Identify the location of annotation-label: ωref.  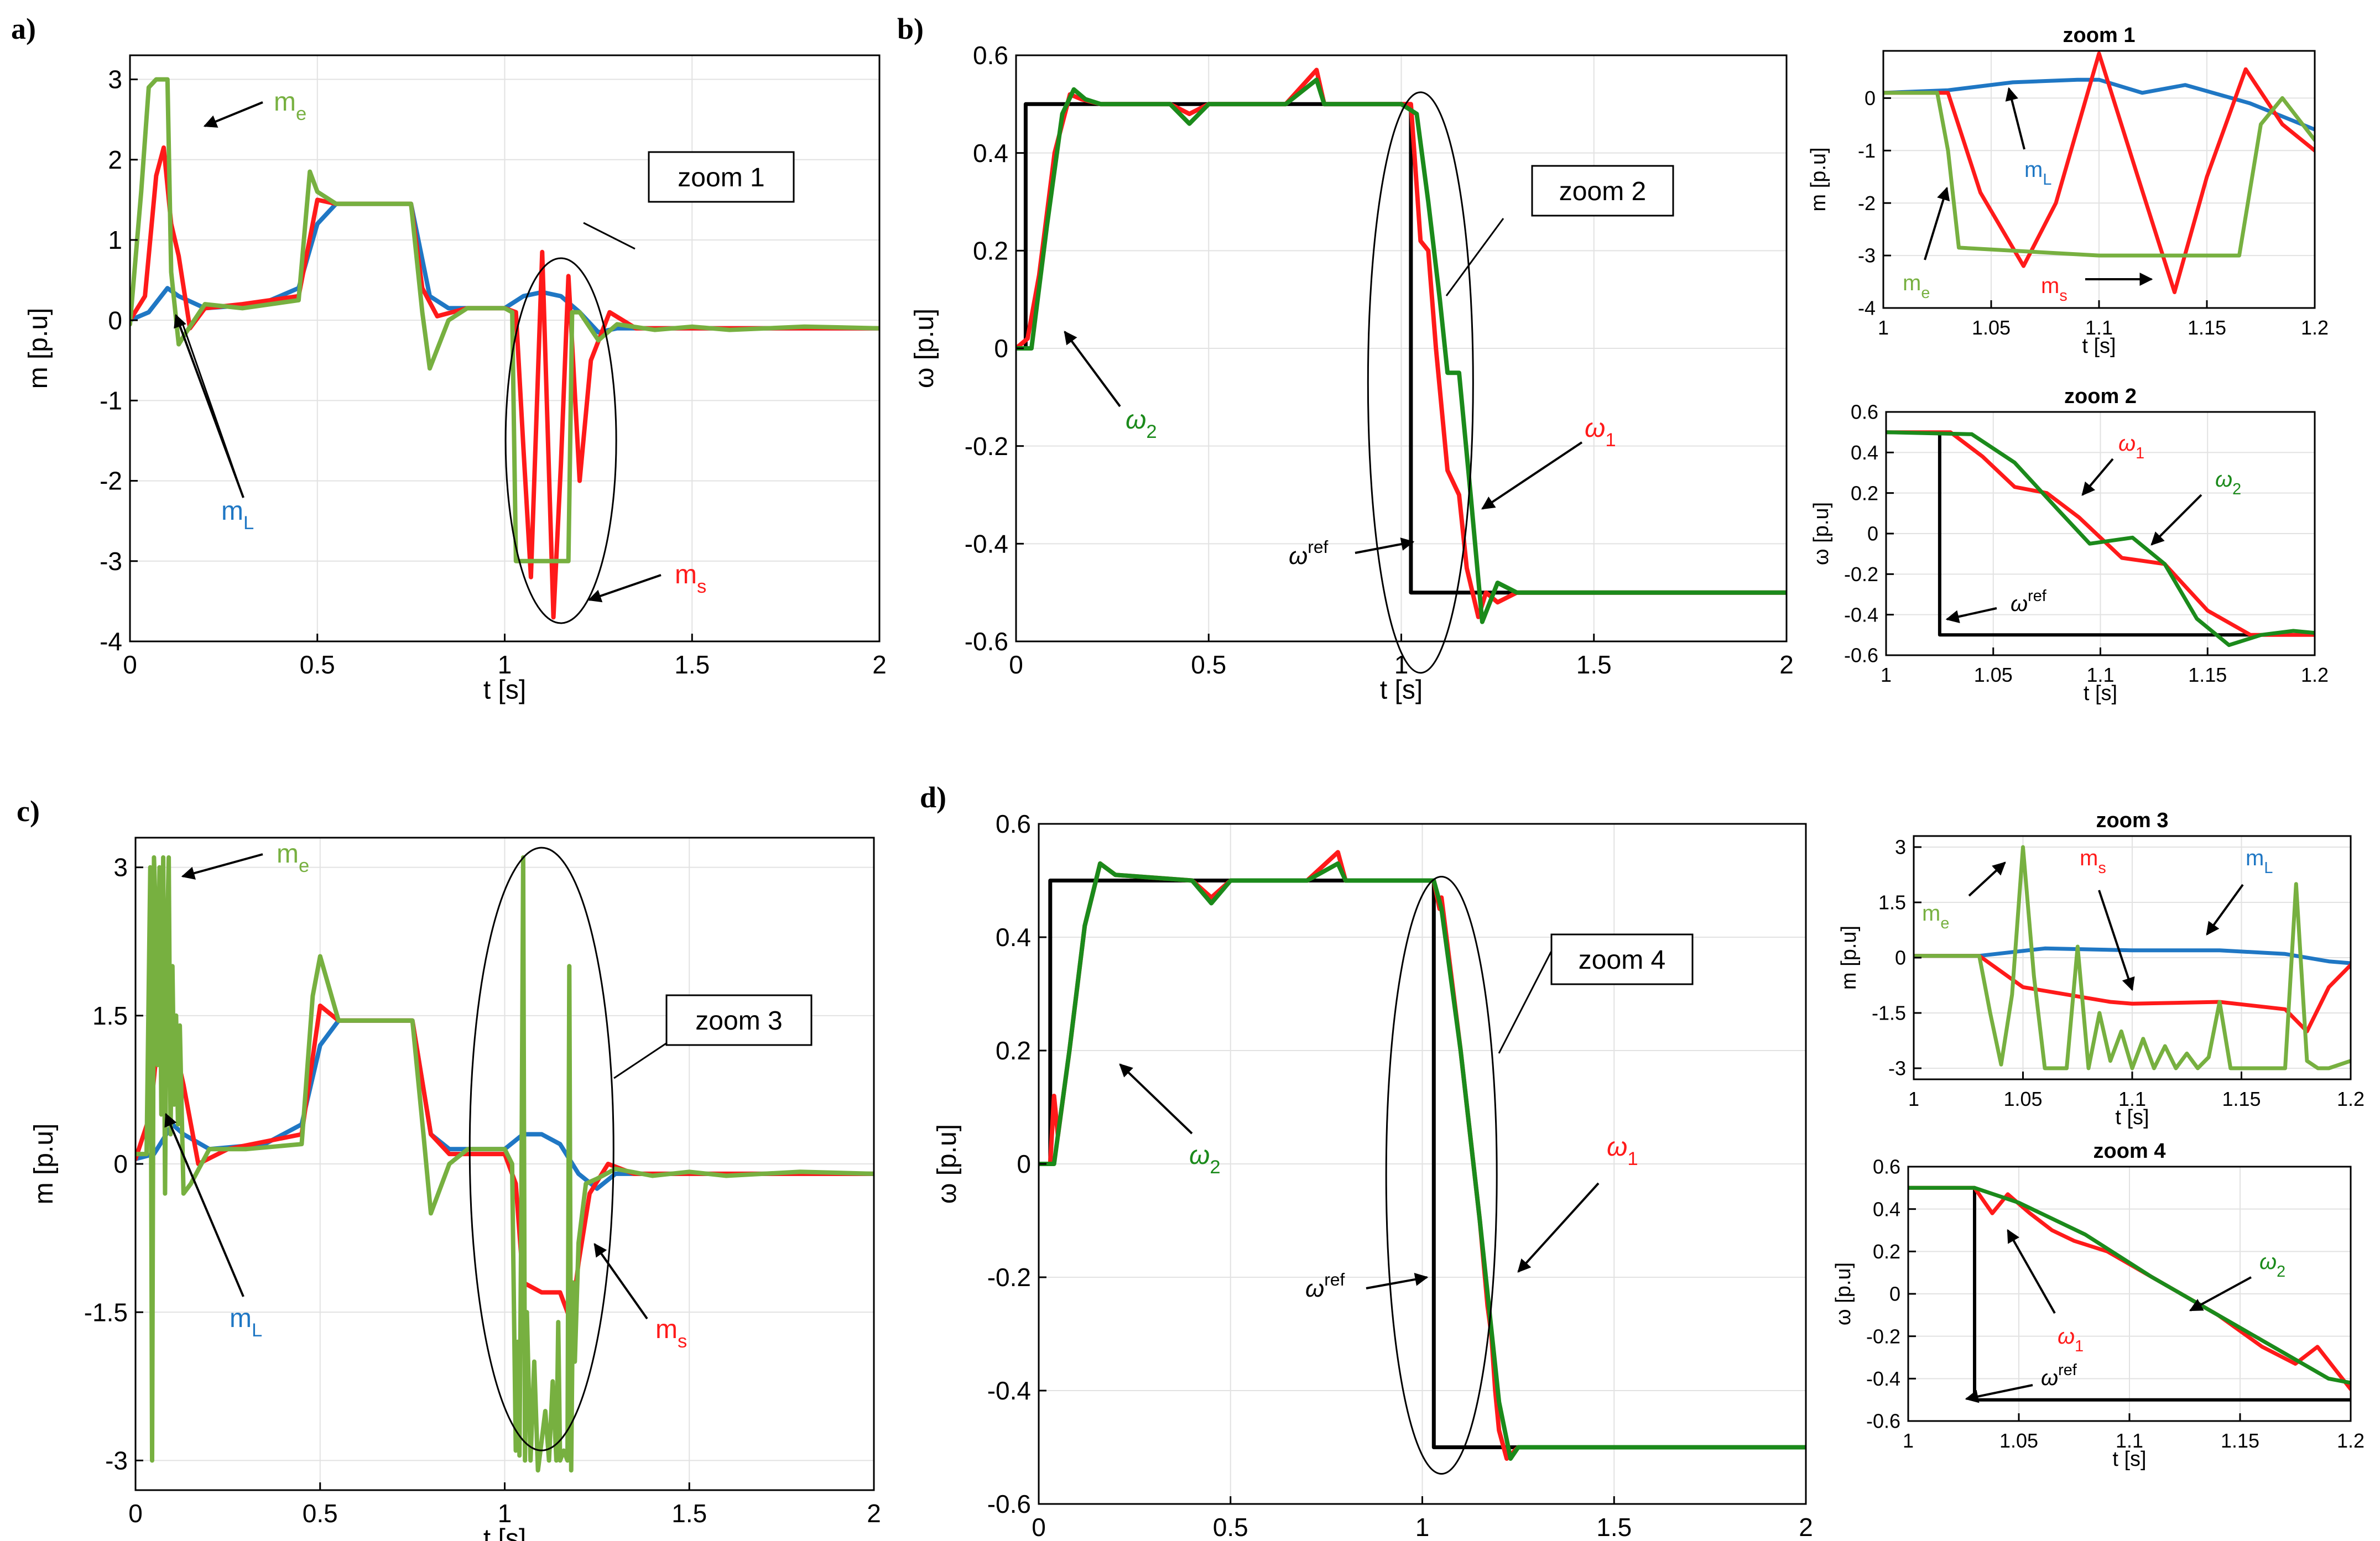
(1308, 553).